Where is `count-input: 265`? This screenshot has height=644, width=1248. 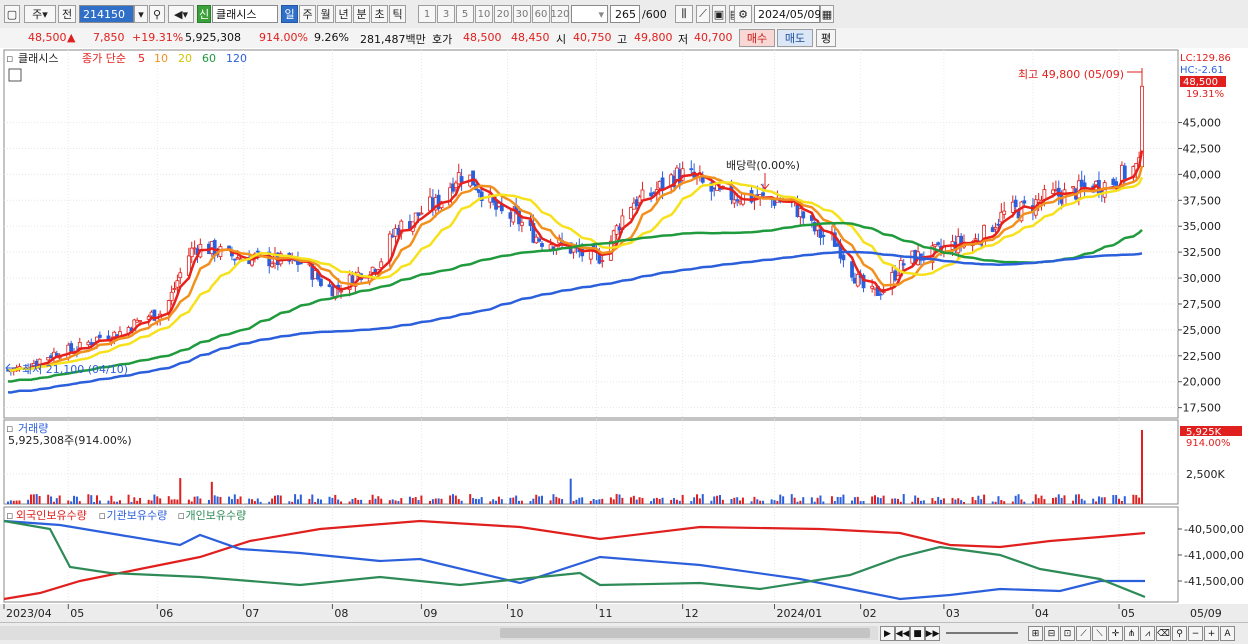 count-input: 265 is located at coordinates (625, 14).